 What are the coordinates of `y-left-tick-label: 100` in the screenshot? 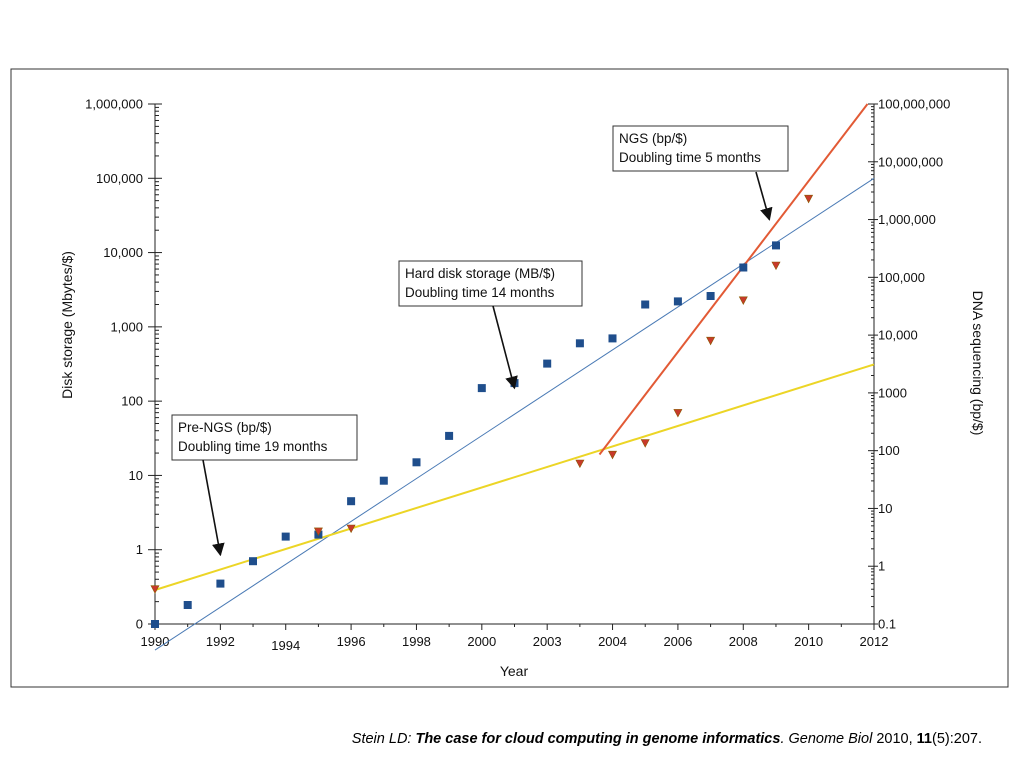 It's located at (132, 401).